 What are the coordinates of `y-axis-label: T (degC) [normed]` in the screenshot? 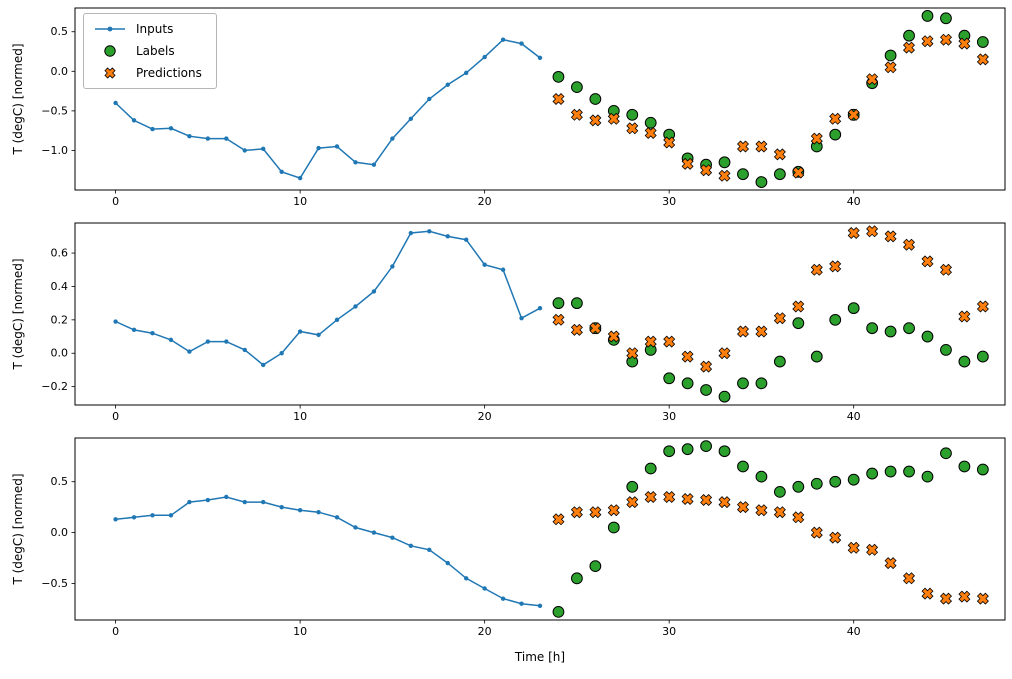 It's located at (18, 314).